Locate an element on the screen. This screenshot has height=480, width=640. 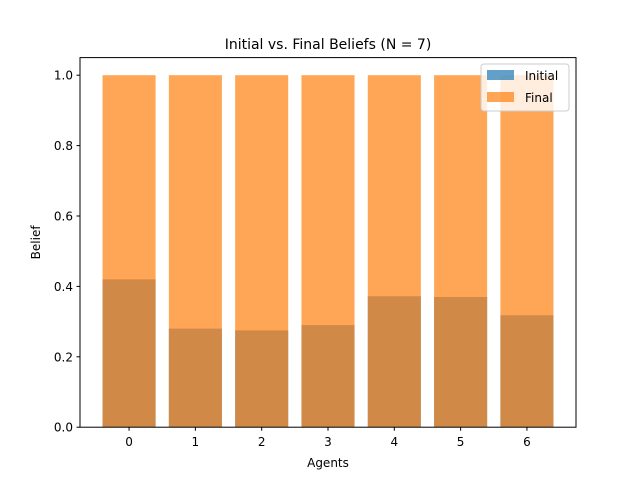
x-tick-label: 5 is located at coordinates (461, 442).